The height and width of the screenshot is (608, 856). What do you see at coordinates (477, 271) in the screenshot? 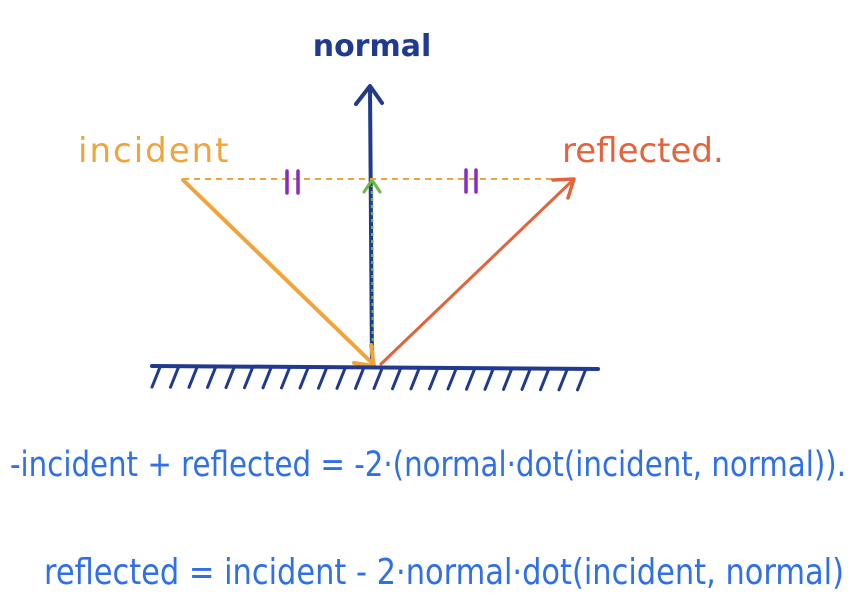
I see `reflected-vector` at bounding box center [477, 271].